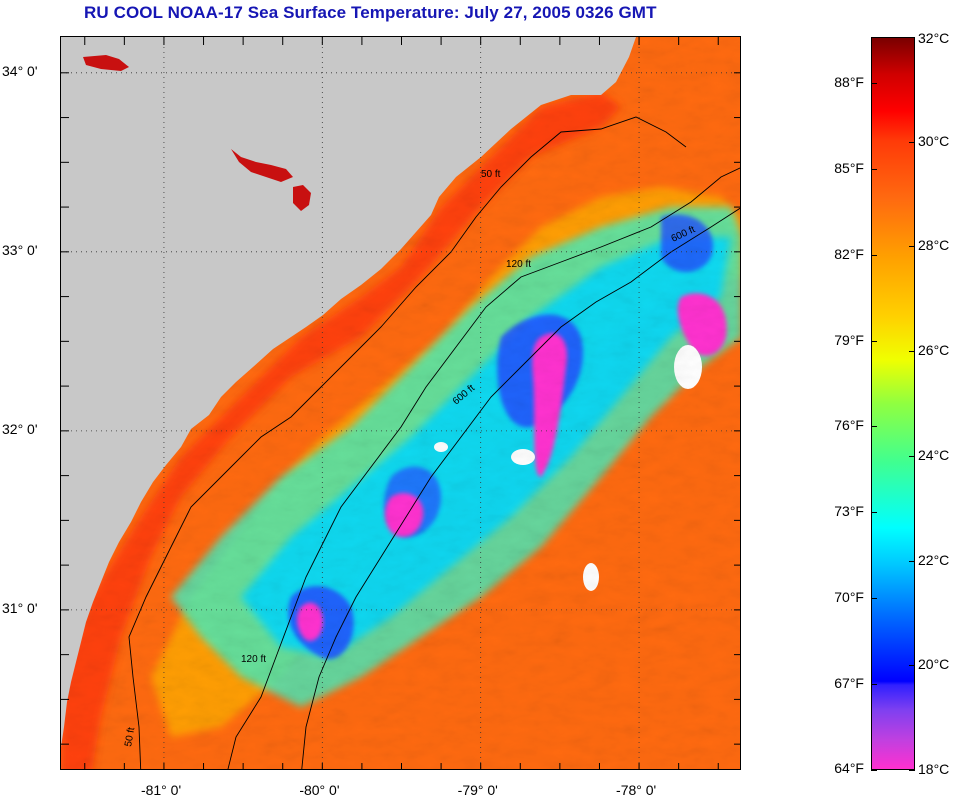  I want to click on temperature-colorbar, so click(893, 403).